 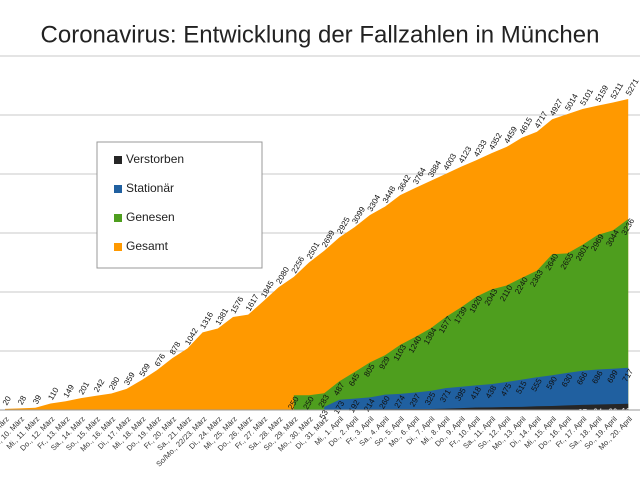 What do you see at coordinates (430, 416) in the screenshot?
I see `data-label: 18` at bounding box center [430, 416].